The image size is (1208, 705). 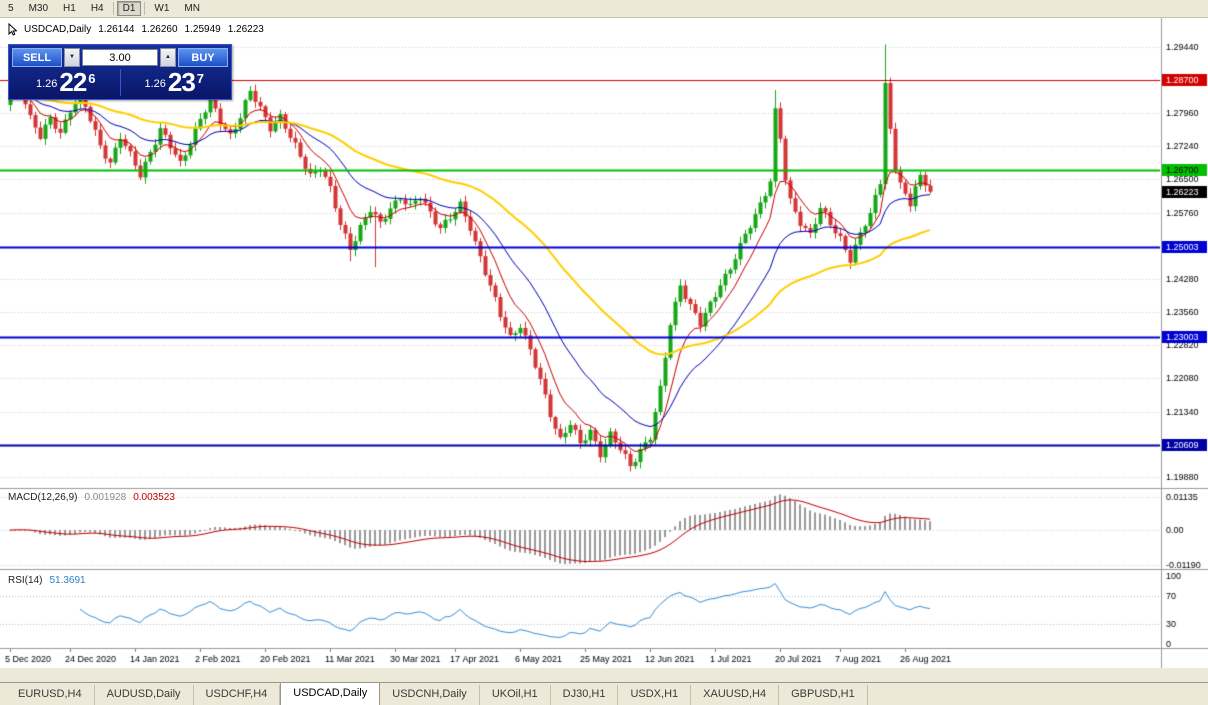 I want to click on sell-price-big: 22, so click(x=73, y=82).